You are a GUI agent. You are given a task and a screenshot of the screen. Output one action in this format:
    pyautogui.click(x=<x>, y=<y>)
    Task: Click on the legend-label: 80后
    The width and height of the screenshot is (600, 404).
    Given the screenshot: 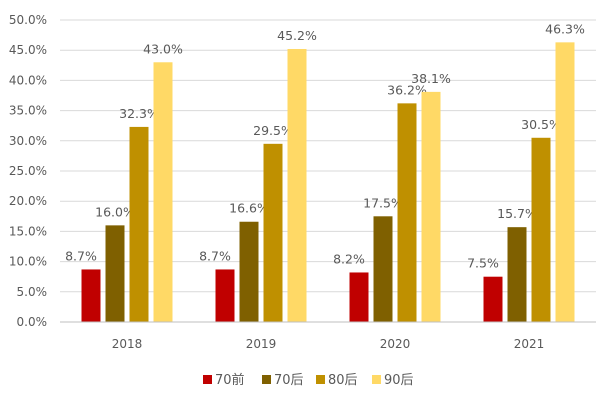 What is the action you would take?
    pyautogui.click(x=343, y=380)
    